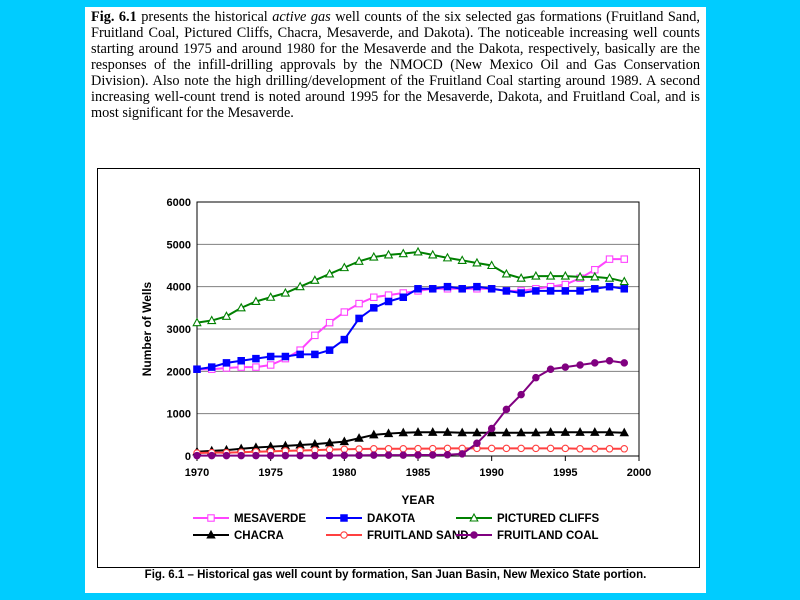 This screenshot has height=600, width=800. I want to click on x-tick-label: 2000, so click(639, 473).